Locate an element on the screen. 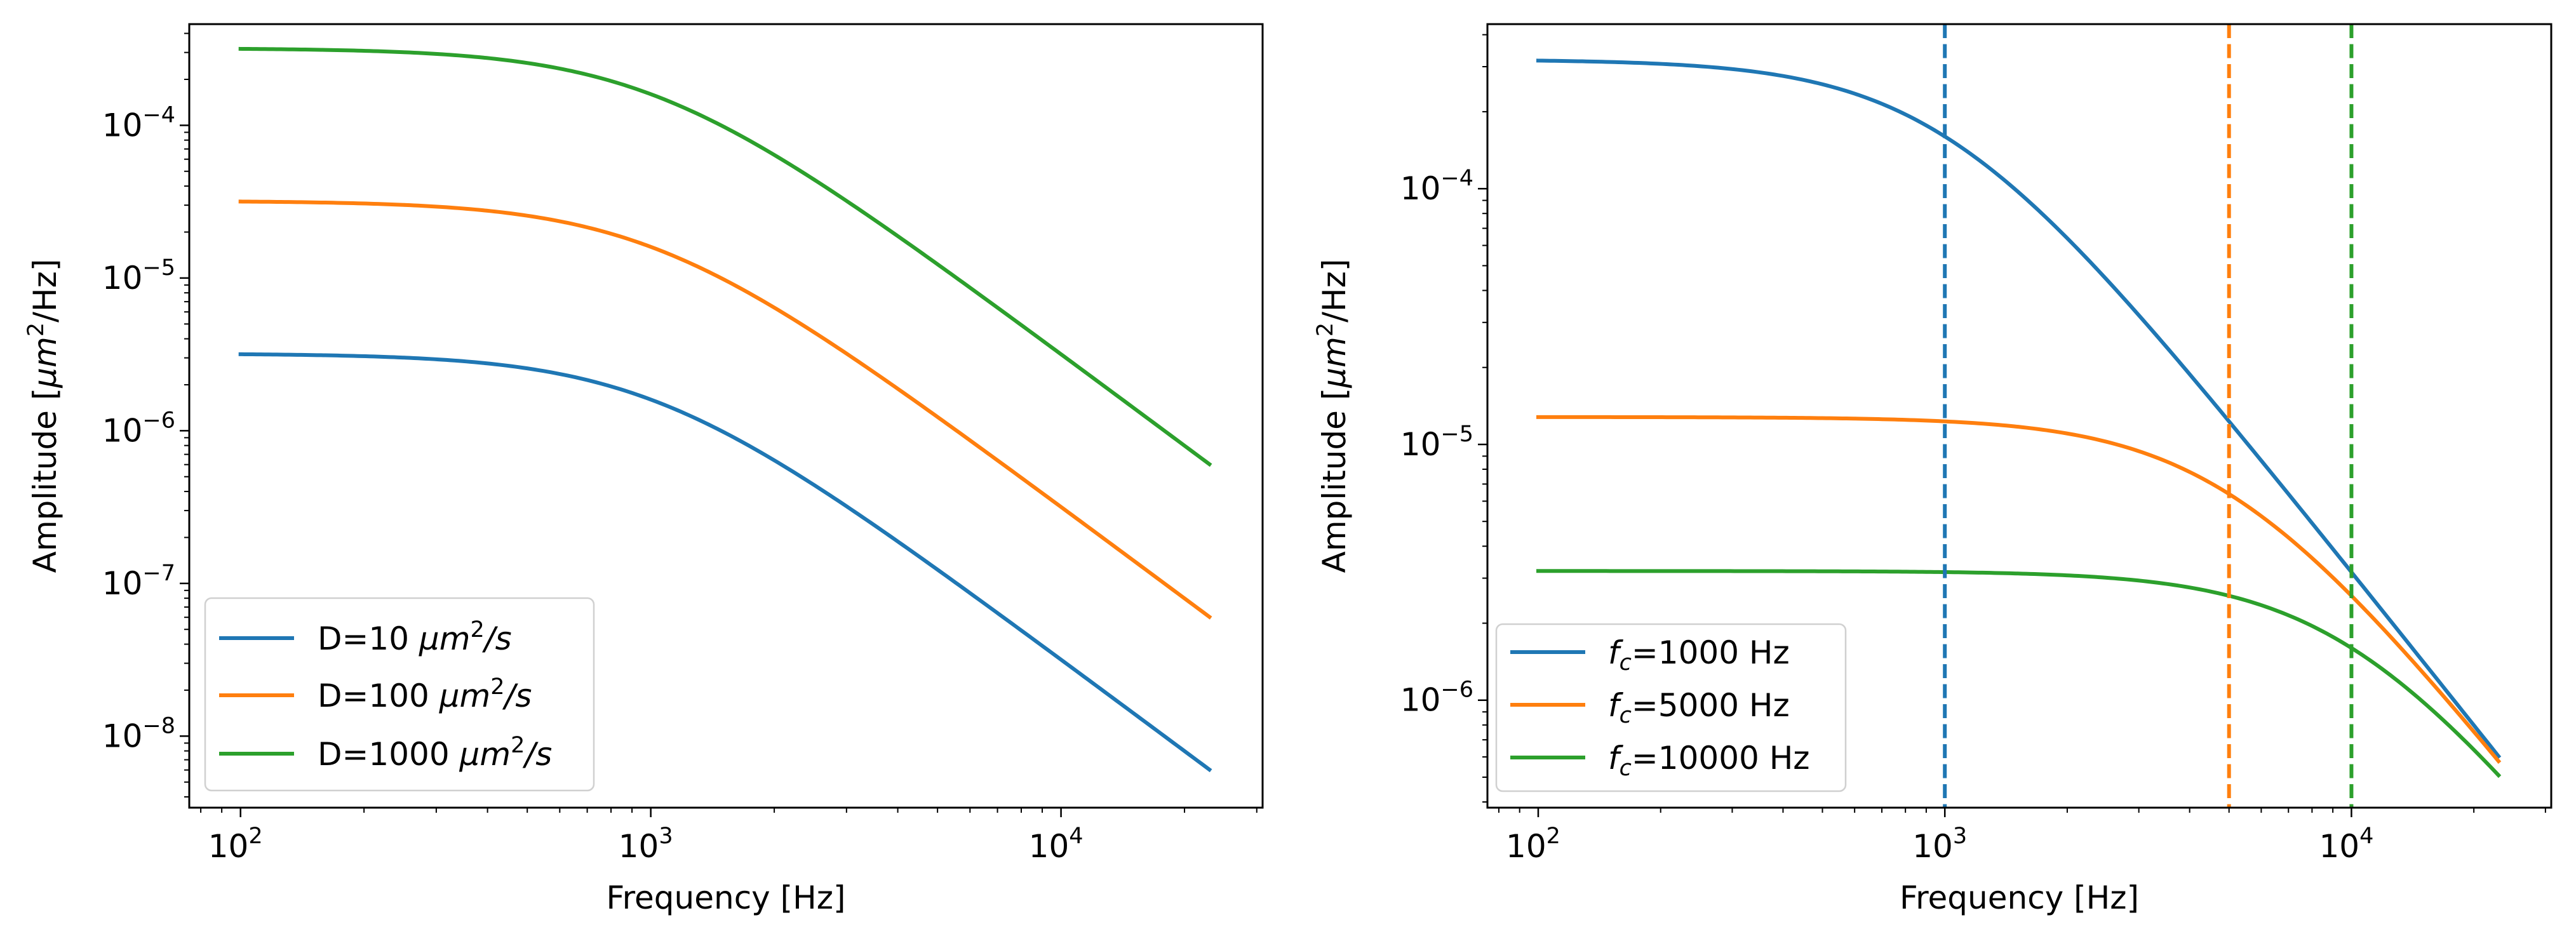  legend-entry: fc=5000 Hz is located at coordinates (1699, 707).